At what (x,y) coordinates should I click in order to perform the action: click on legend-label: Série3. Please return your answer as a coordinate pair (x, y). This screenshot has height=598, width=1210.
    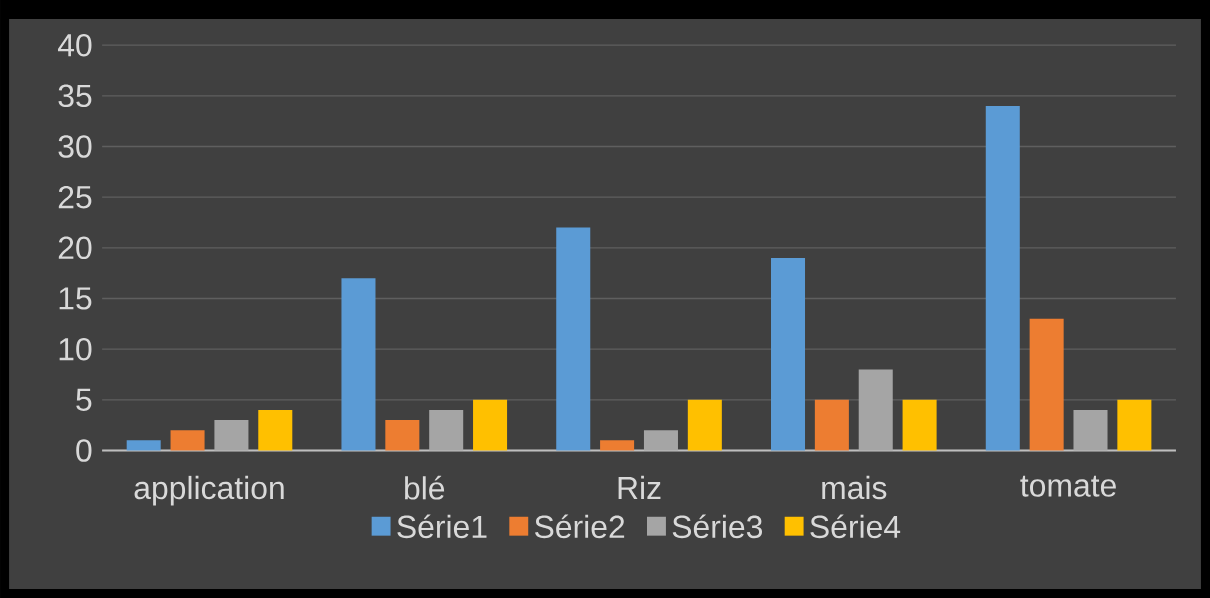
    Looking at the image, I should click on (717, 526).